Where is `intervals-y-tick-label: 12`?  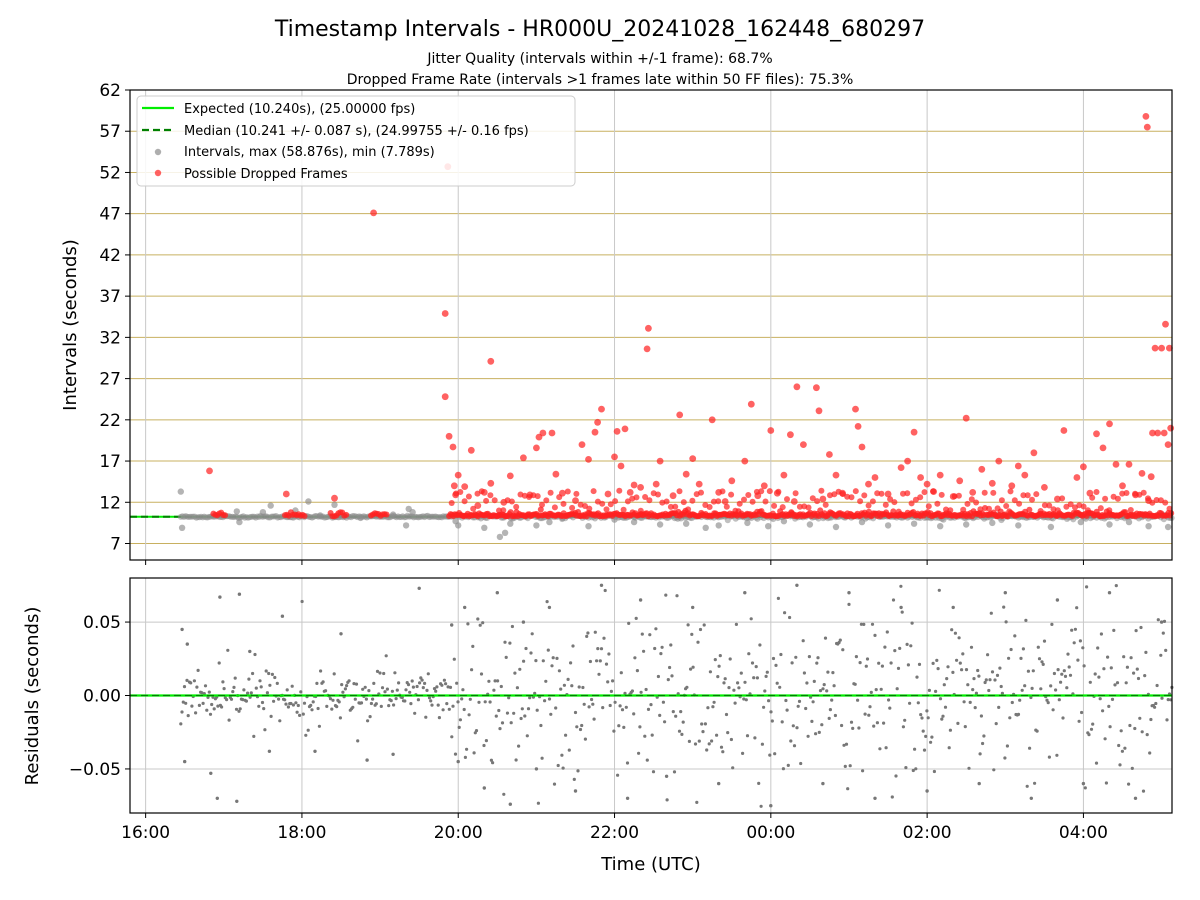 intervals-y-tick-label: 12 is located at coordinates (110, 503).